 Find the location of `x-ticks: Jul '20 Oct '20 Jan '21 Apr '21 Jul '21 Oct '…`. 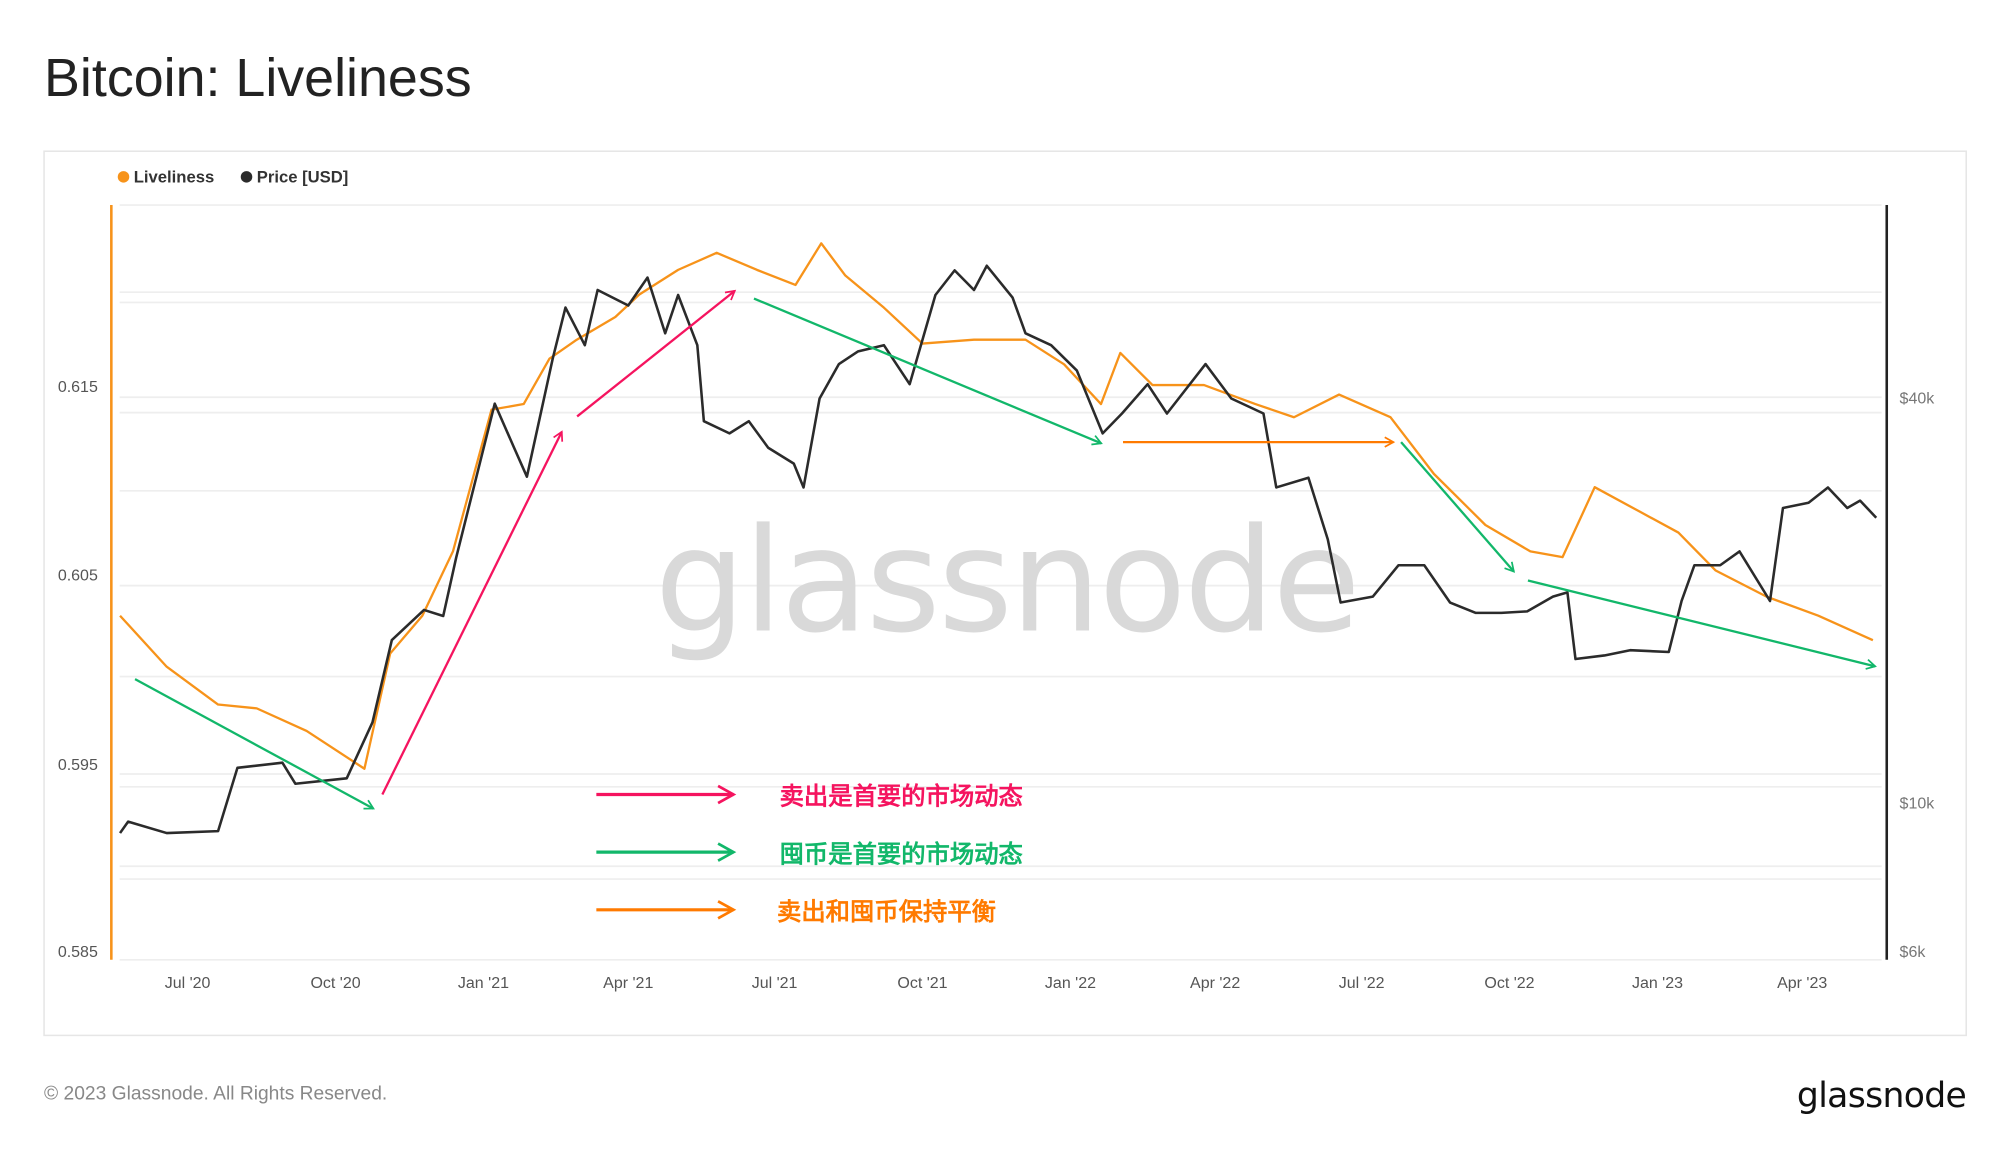

x-ticks: Jul '20 Oct '20 Jan '21 Apr '21 Jul '21 Oct '… is located at coordinates (996, 983).